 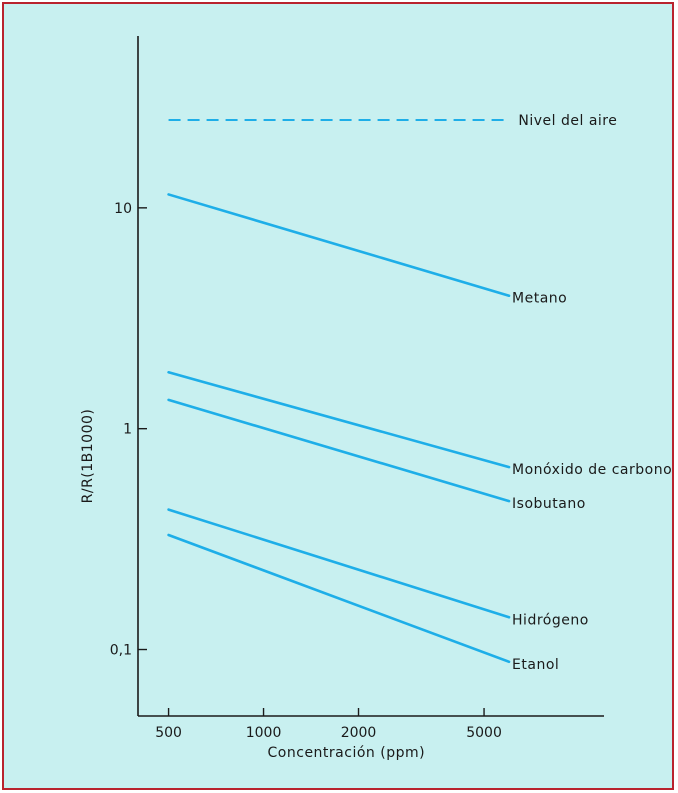 I want to click on x-tick-label: 2000, so click(x=359, y=733).